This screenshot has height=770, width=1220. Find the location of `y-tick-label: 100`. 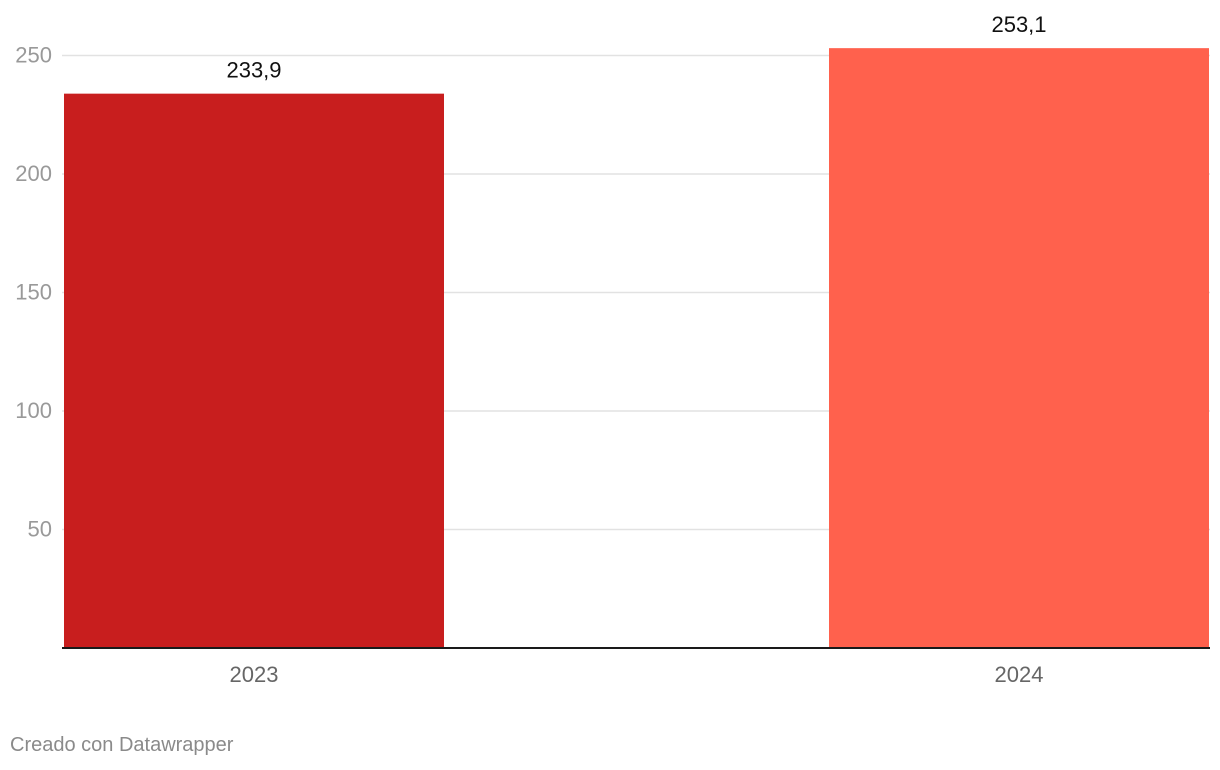

y-tick-label: 100 is located at coordinates (33, 410).